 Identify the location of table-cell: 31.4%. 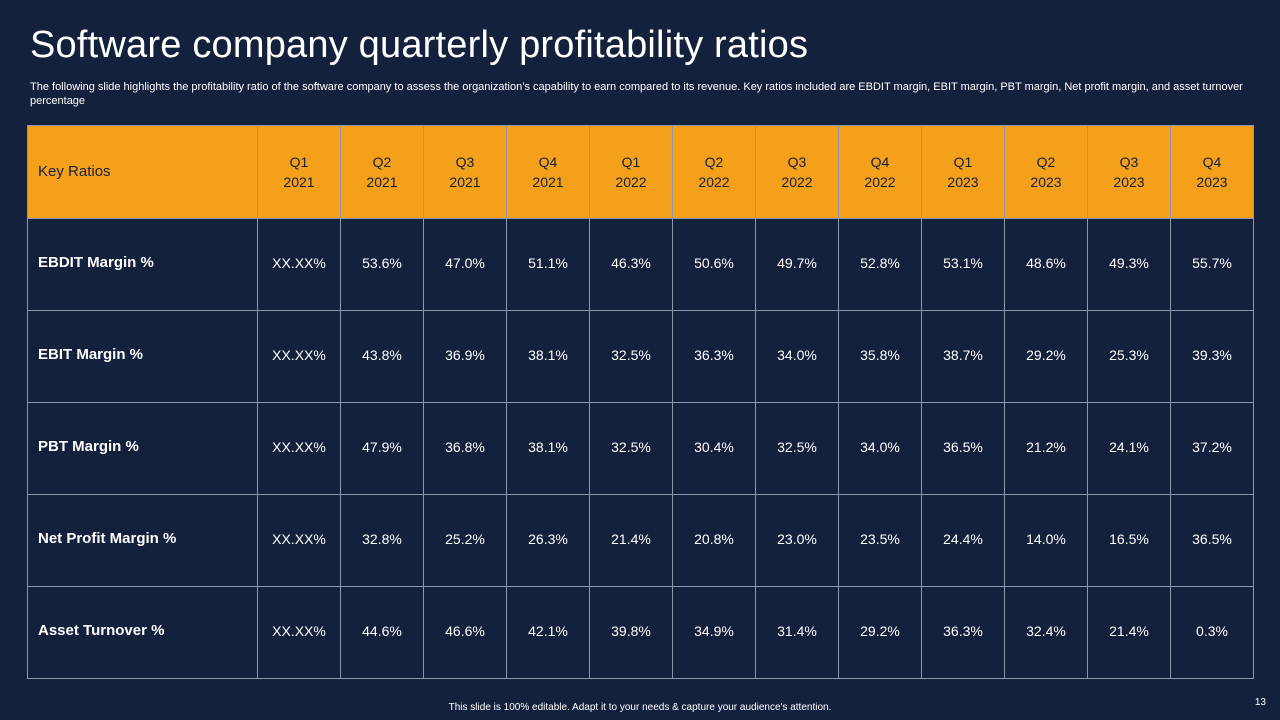
(797, 632).